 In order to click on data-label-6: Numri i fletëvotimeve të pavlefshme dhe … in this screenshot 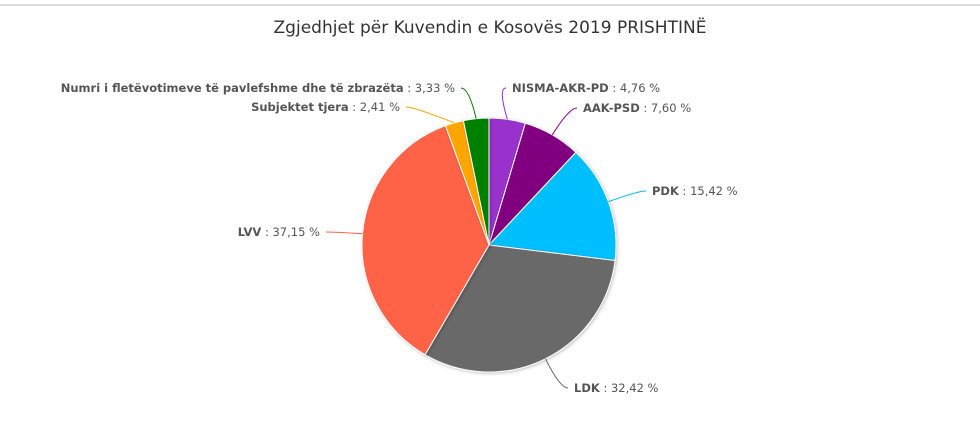, I will do `click(258, 88)`.